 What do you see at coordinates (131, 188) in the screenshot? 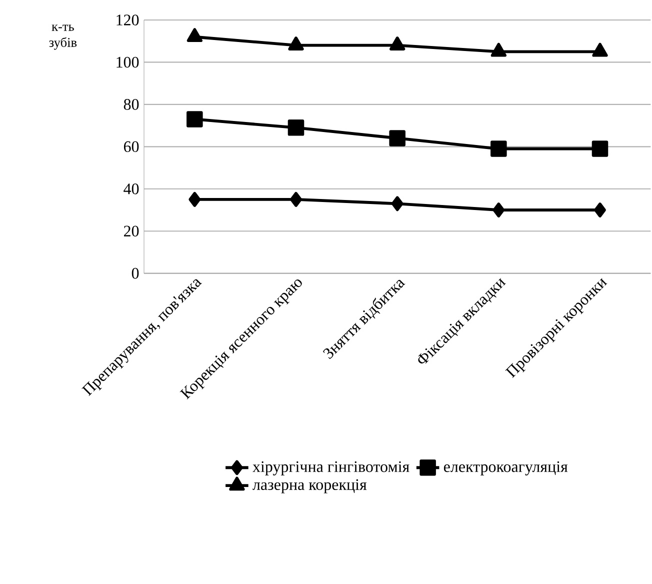
I see `y-tick-label: 40` at bounding box center [131, 188].